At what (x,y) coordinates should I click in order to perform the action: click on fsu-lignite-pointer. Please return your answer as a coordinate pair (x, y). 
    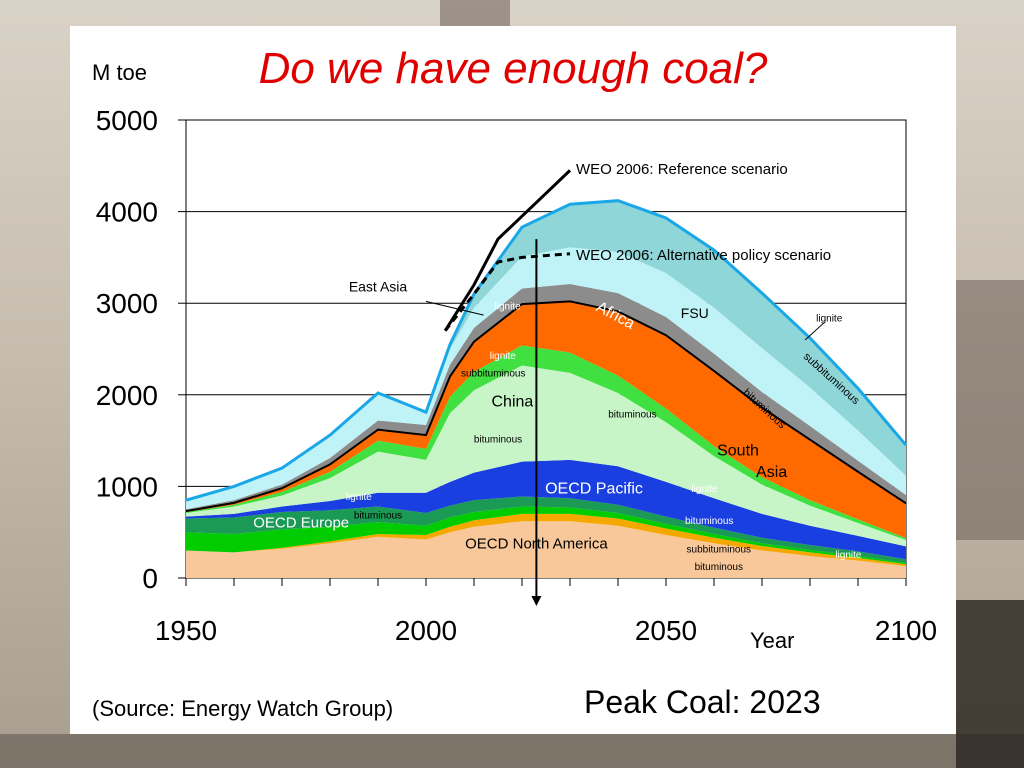
    Looking at the image, I should click on (814, 331).